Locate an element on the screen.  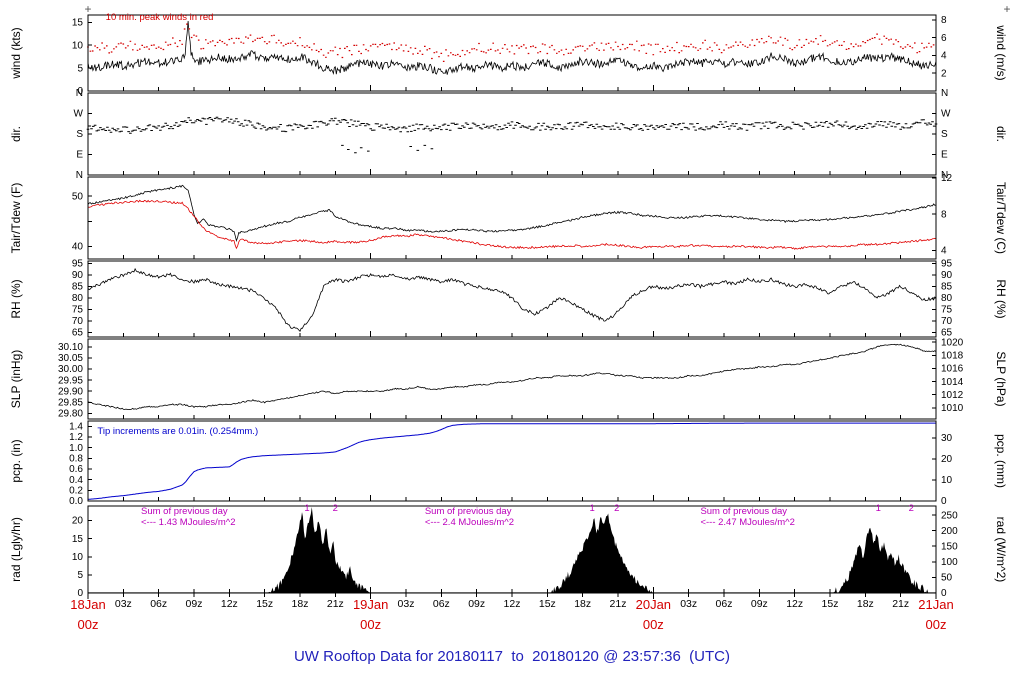
xtick-major-date: 19Jan is located at coordinates (370, 604).